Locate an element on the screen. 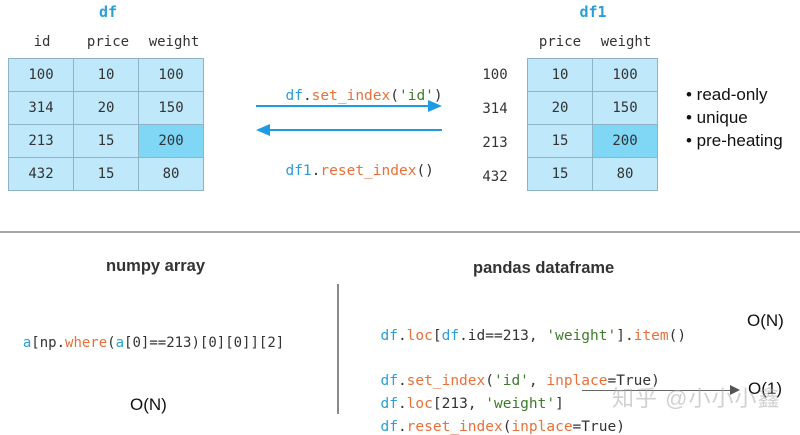 This screenshot has width=800, height=435. code-token: where is located at coordinates (86, 343).